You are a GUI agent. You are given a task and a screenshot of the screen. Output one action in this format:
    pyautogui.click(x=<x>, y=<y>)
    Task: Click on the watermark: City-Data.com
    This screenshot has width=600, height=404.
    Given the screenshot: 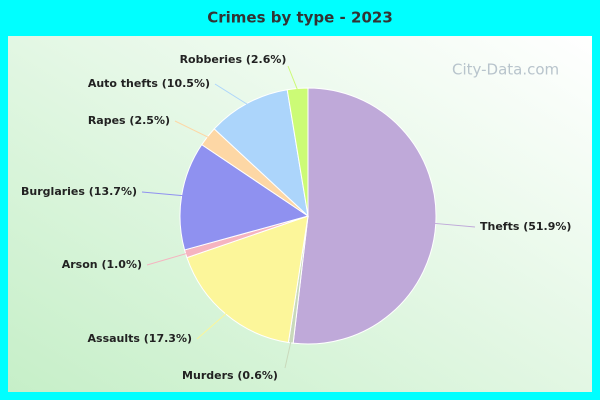 What is the action you would take?
    pyautogui.click(x=505, y=70)
    